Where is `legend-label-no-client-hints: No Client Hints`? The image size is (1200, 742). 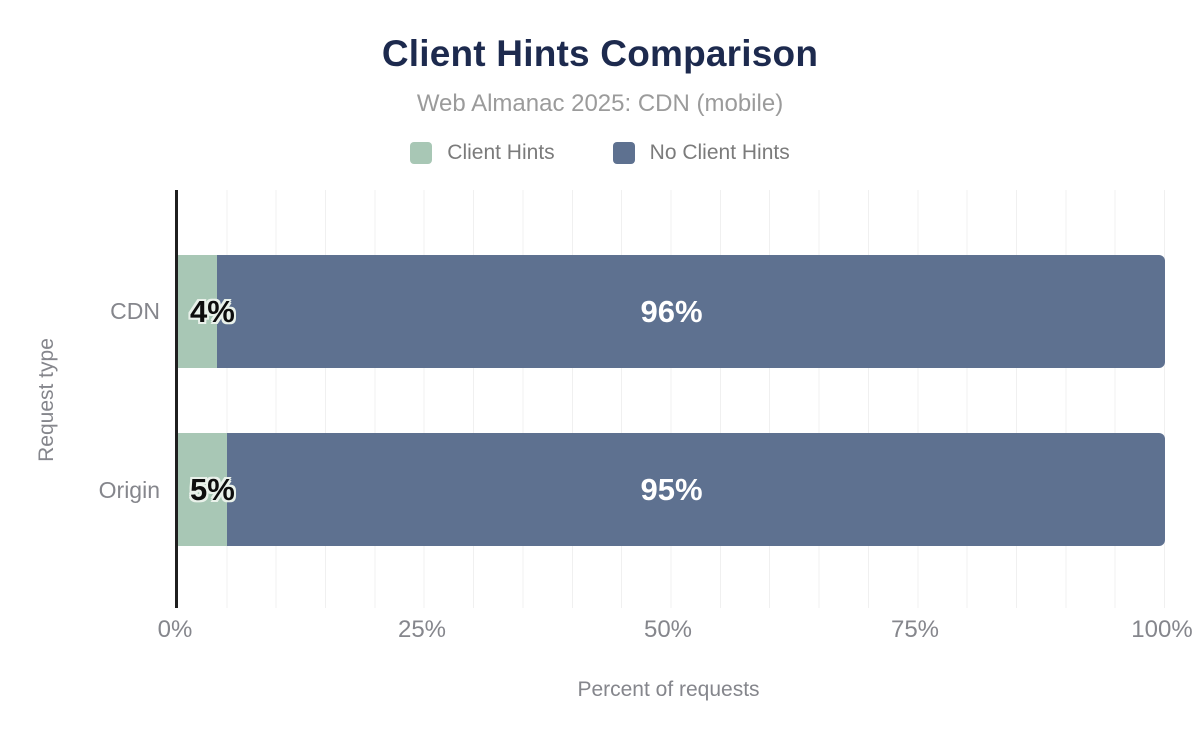 legend-label-no-client-hints: No Client Hints is located at coordinates (719, 152).